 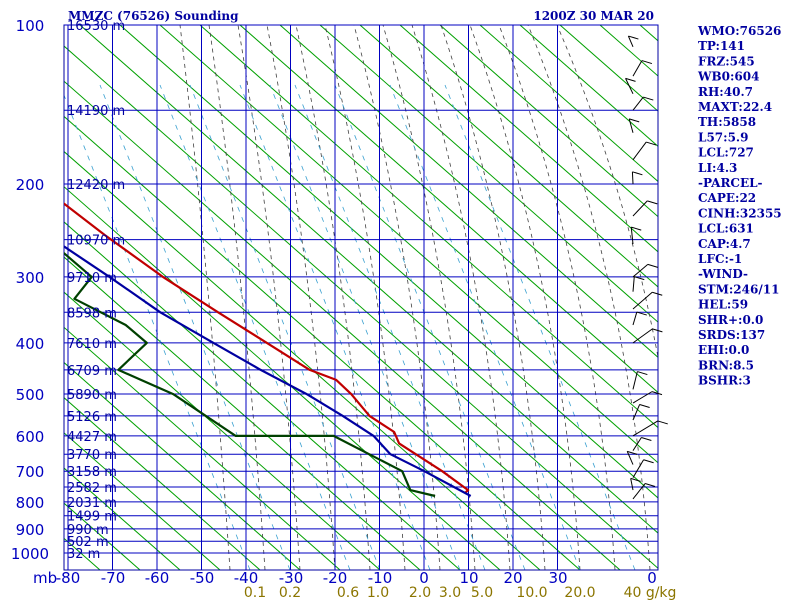 I want to click on stability-index-item: L57:5.9, so click(x=723, y=137).